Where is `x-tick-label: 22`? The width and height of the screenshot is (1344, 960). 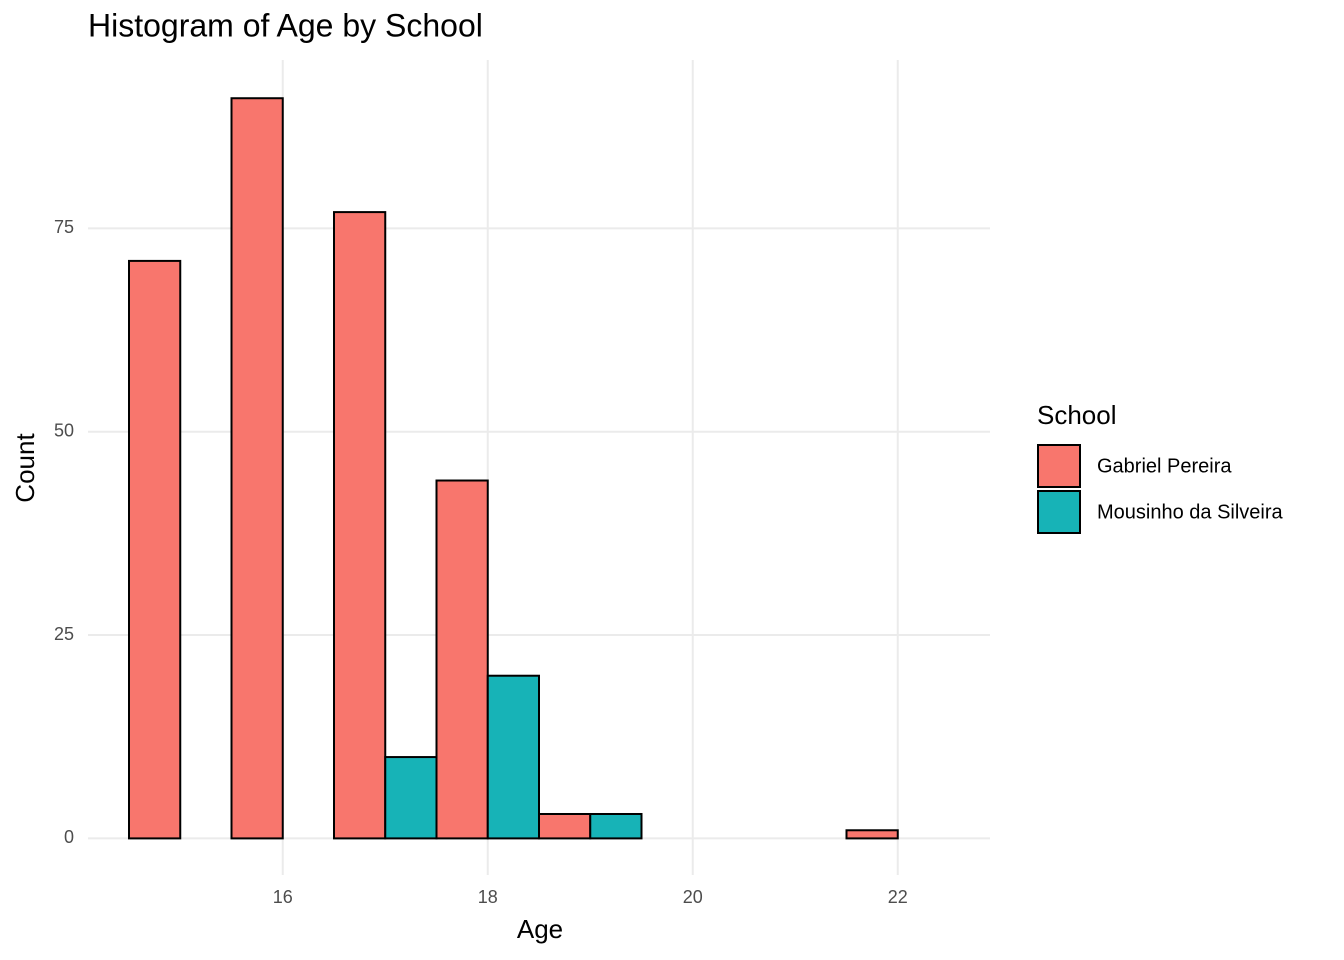
x-tick-label: 22 is located at coordinates (898, 897).